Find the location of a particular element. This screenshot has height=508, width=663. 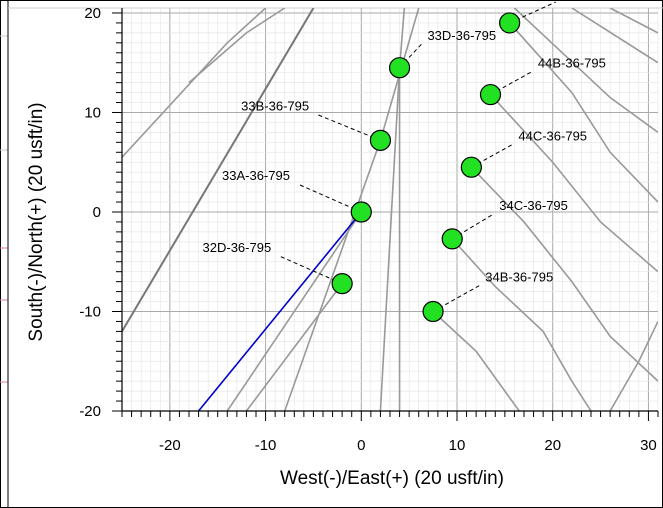

well-label: 44A-36-795 is located at coordinates (596, 0).